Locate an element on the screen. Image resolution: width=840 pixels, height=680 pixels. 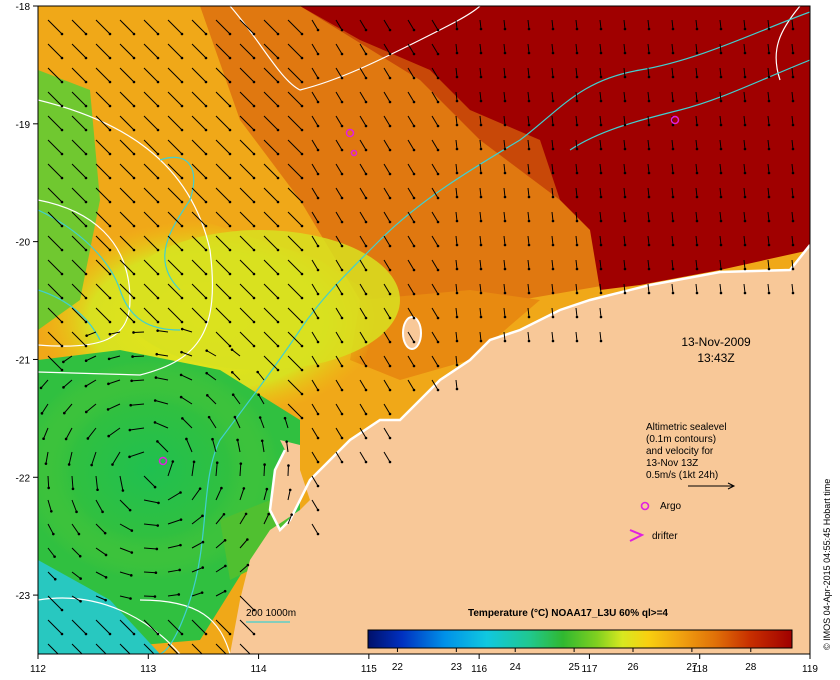
depth-legend: 200 1000m is located at coordinates (271, 615).